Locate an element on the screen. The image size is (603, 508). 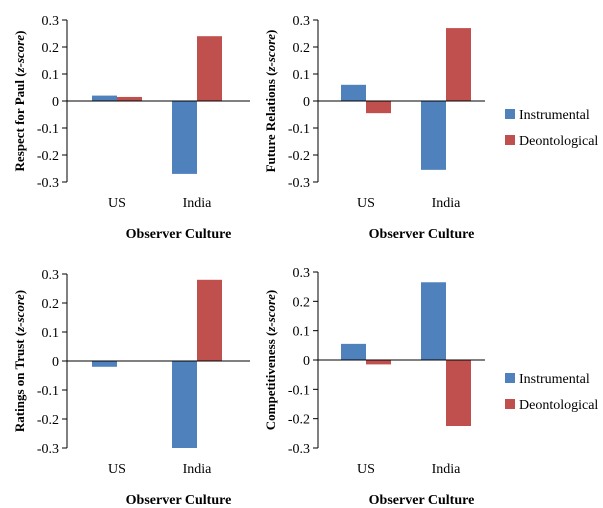
y-axis-title: Future Relations (z-score) is located at coordinates (270, 101).